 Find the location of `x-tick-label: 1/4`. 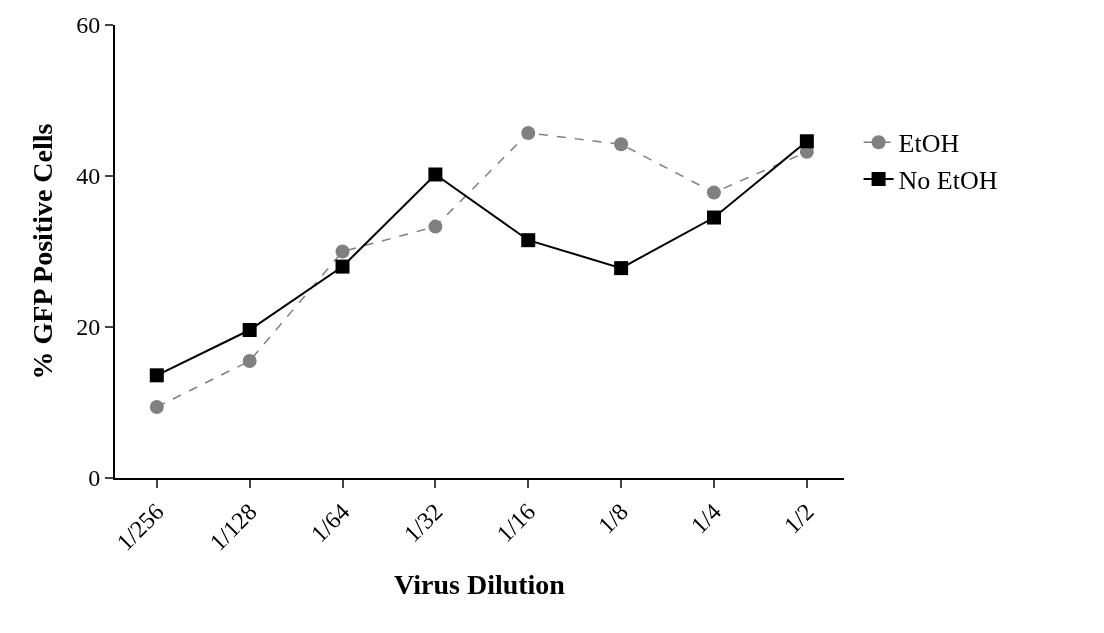

x-tick-label: 1/4 is located at coordinates (706, 518).